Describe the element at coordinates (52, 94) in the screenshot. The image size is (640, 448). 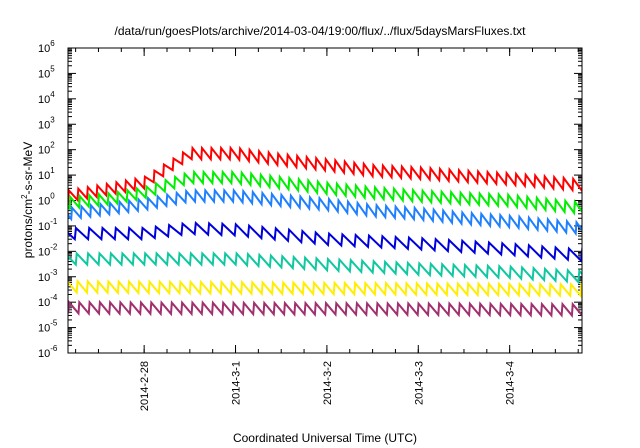
I see `y-tick-exp: 4` at that location.